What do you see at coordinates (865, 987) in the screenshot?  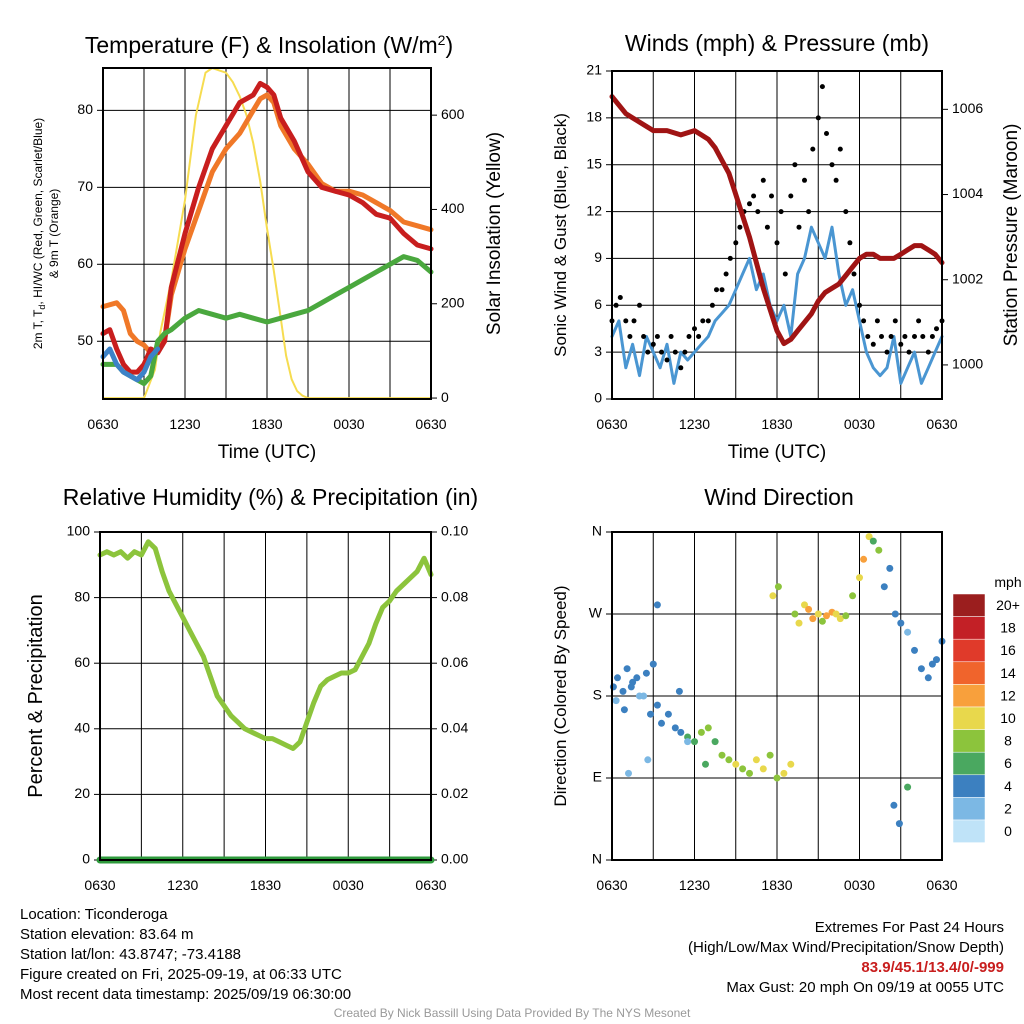 I see `max-gust-text: Max Gust: 20 mph On 09/19 at 0055 UTC` at bounding box center [865, 987].